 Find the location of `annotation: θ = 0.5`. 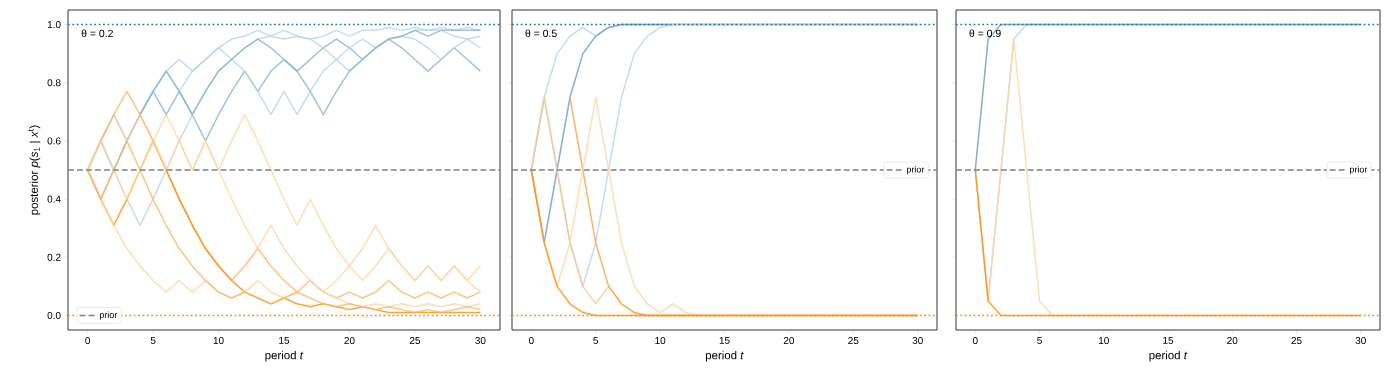

annotation: θ = 0.5 is located at coordinates (541, 33).